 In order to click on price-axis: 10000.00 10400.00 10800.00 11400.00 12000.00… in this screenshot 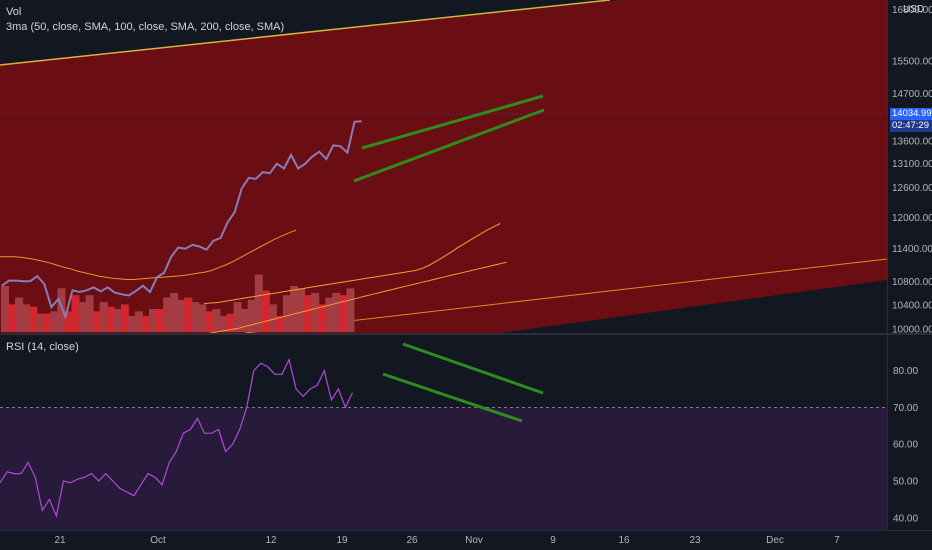, I will do `click(912, 170)`.